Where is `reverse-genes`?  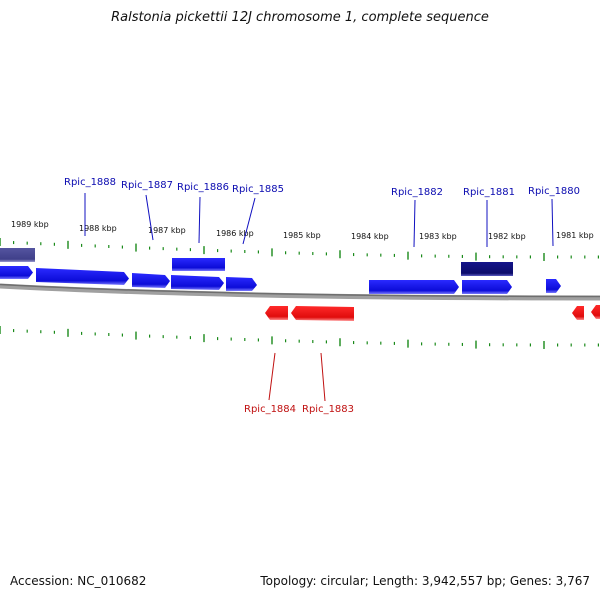 reverse-genes is located at coordinates (432, 313).